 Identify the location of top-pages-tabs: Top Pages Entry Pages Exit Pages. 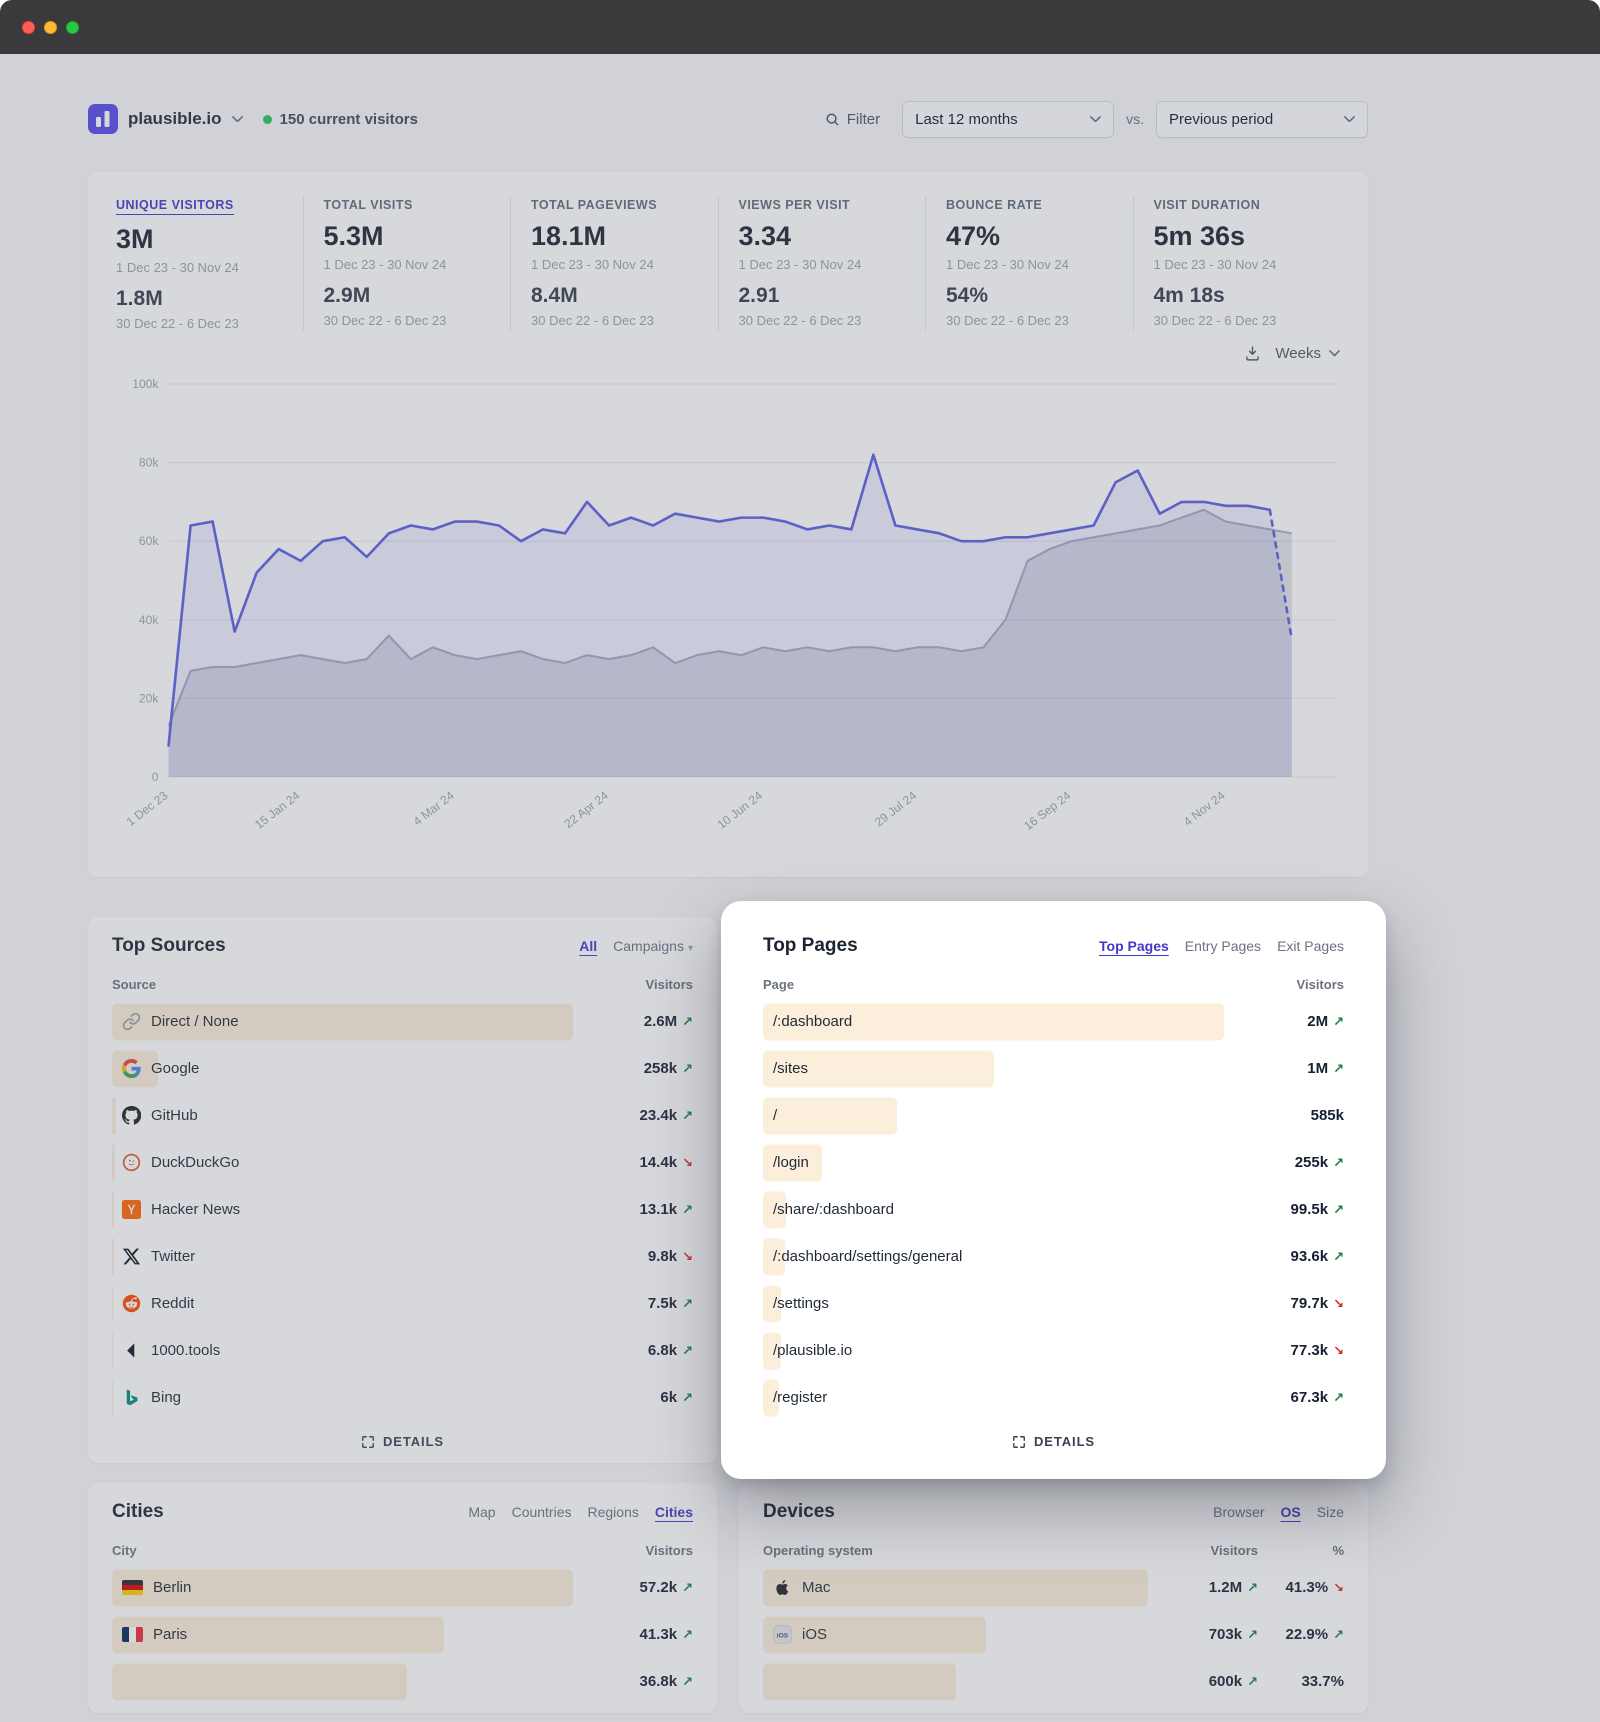
(1221, 946).